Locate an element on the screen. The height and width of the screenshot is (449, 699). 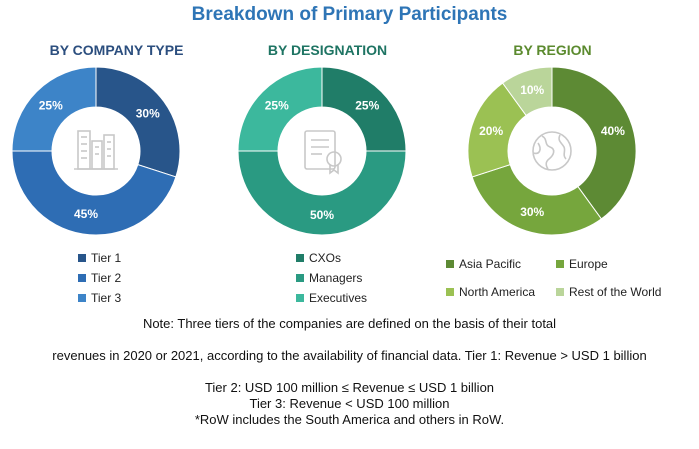
donut-slice-executives is located at coordinates (280, 109).